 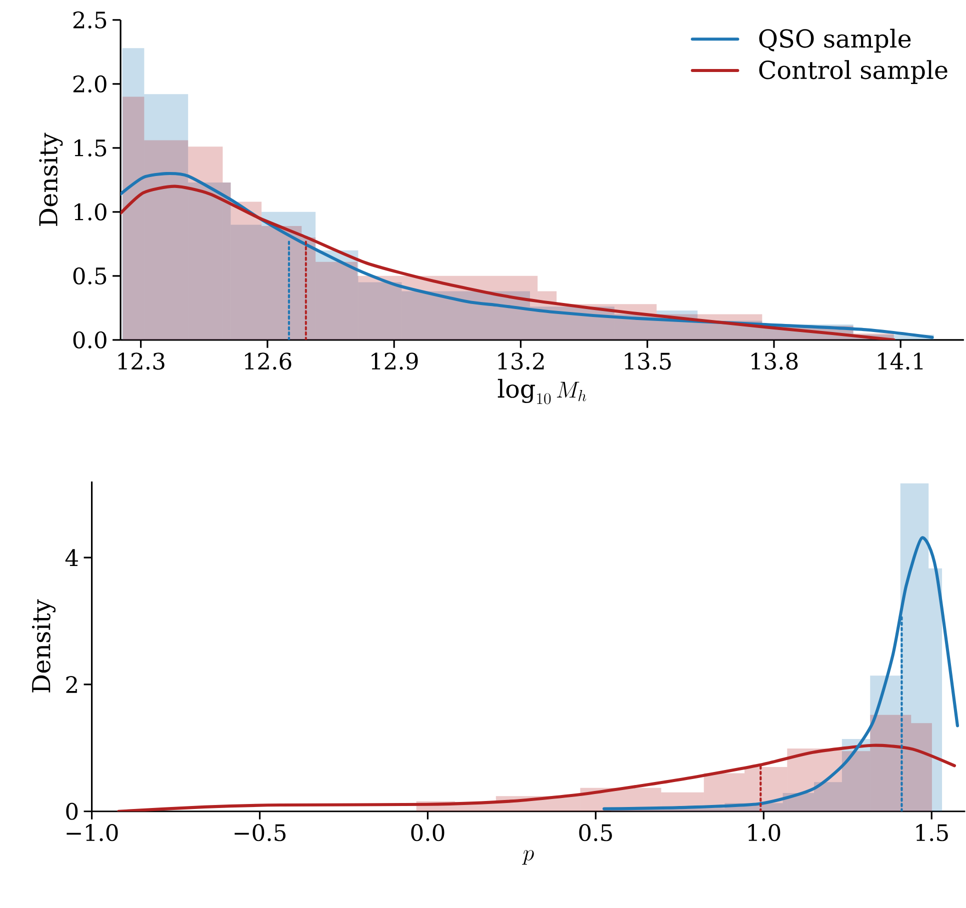 What do you see at coordinates (595, 833) in the screenshot?
I see `x-tick-label: 0.5` at bounding box center [595, 833].